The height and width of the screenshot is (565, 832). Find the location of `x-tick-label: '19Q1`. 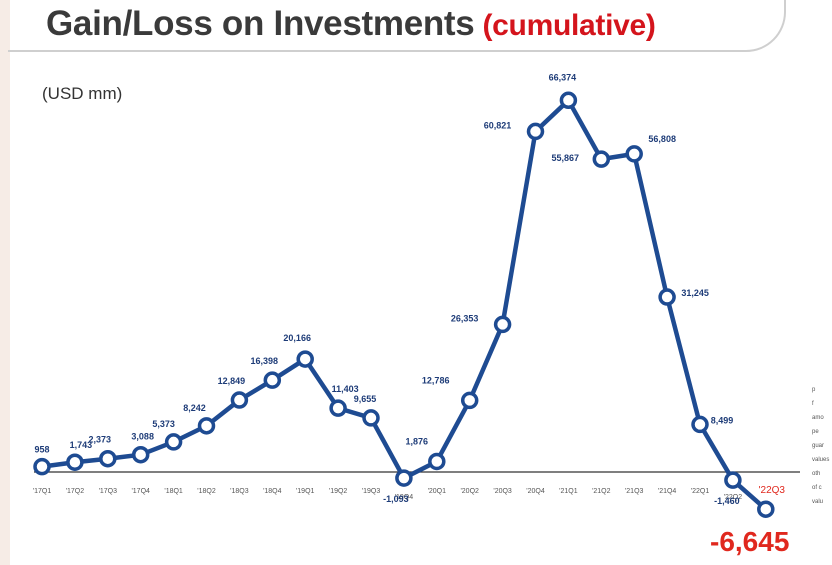

x-tick-label: '19Q1 is located at coordinates (305, 491).